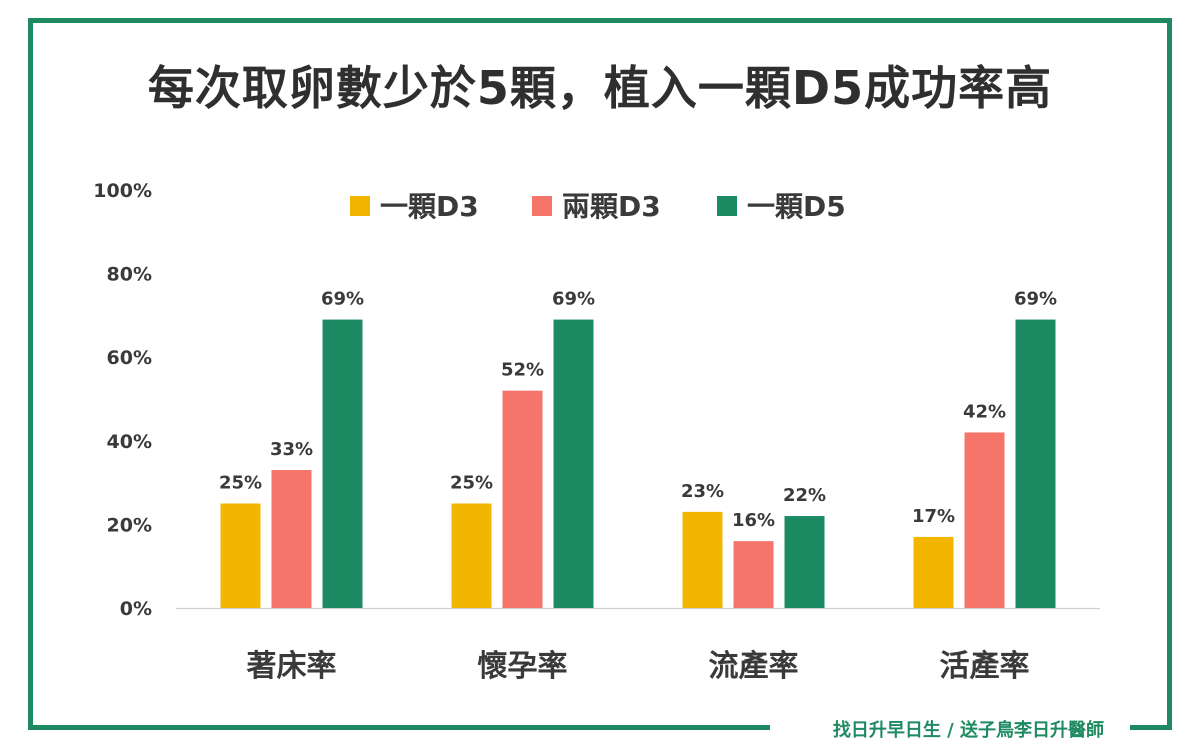 Image resolution: width=1200 pixels, height=750 pixels. What do you see at coordinates (573, 463) in the screenshot?
I see `bar-一顆D5-懷孕率` at bounding box center [573, 463].